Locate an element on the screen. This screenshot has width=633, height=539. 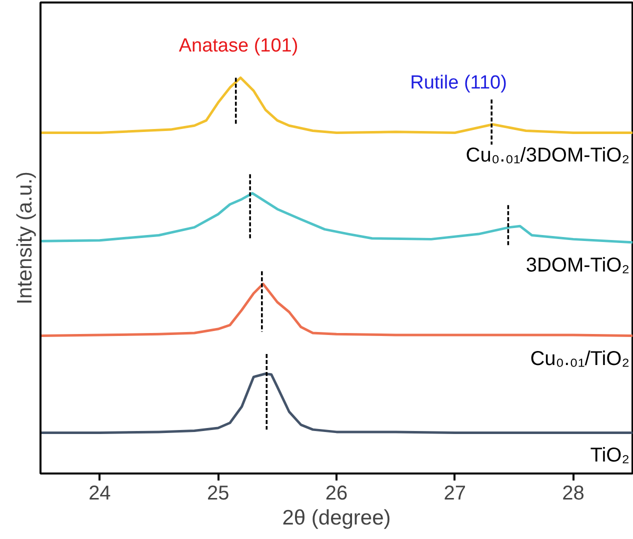
series-label: Cu₀.₀₁/TiO₂ is located at coordinates (580, 359).